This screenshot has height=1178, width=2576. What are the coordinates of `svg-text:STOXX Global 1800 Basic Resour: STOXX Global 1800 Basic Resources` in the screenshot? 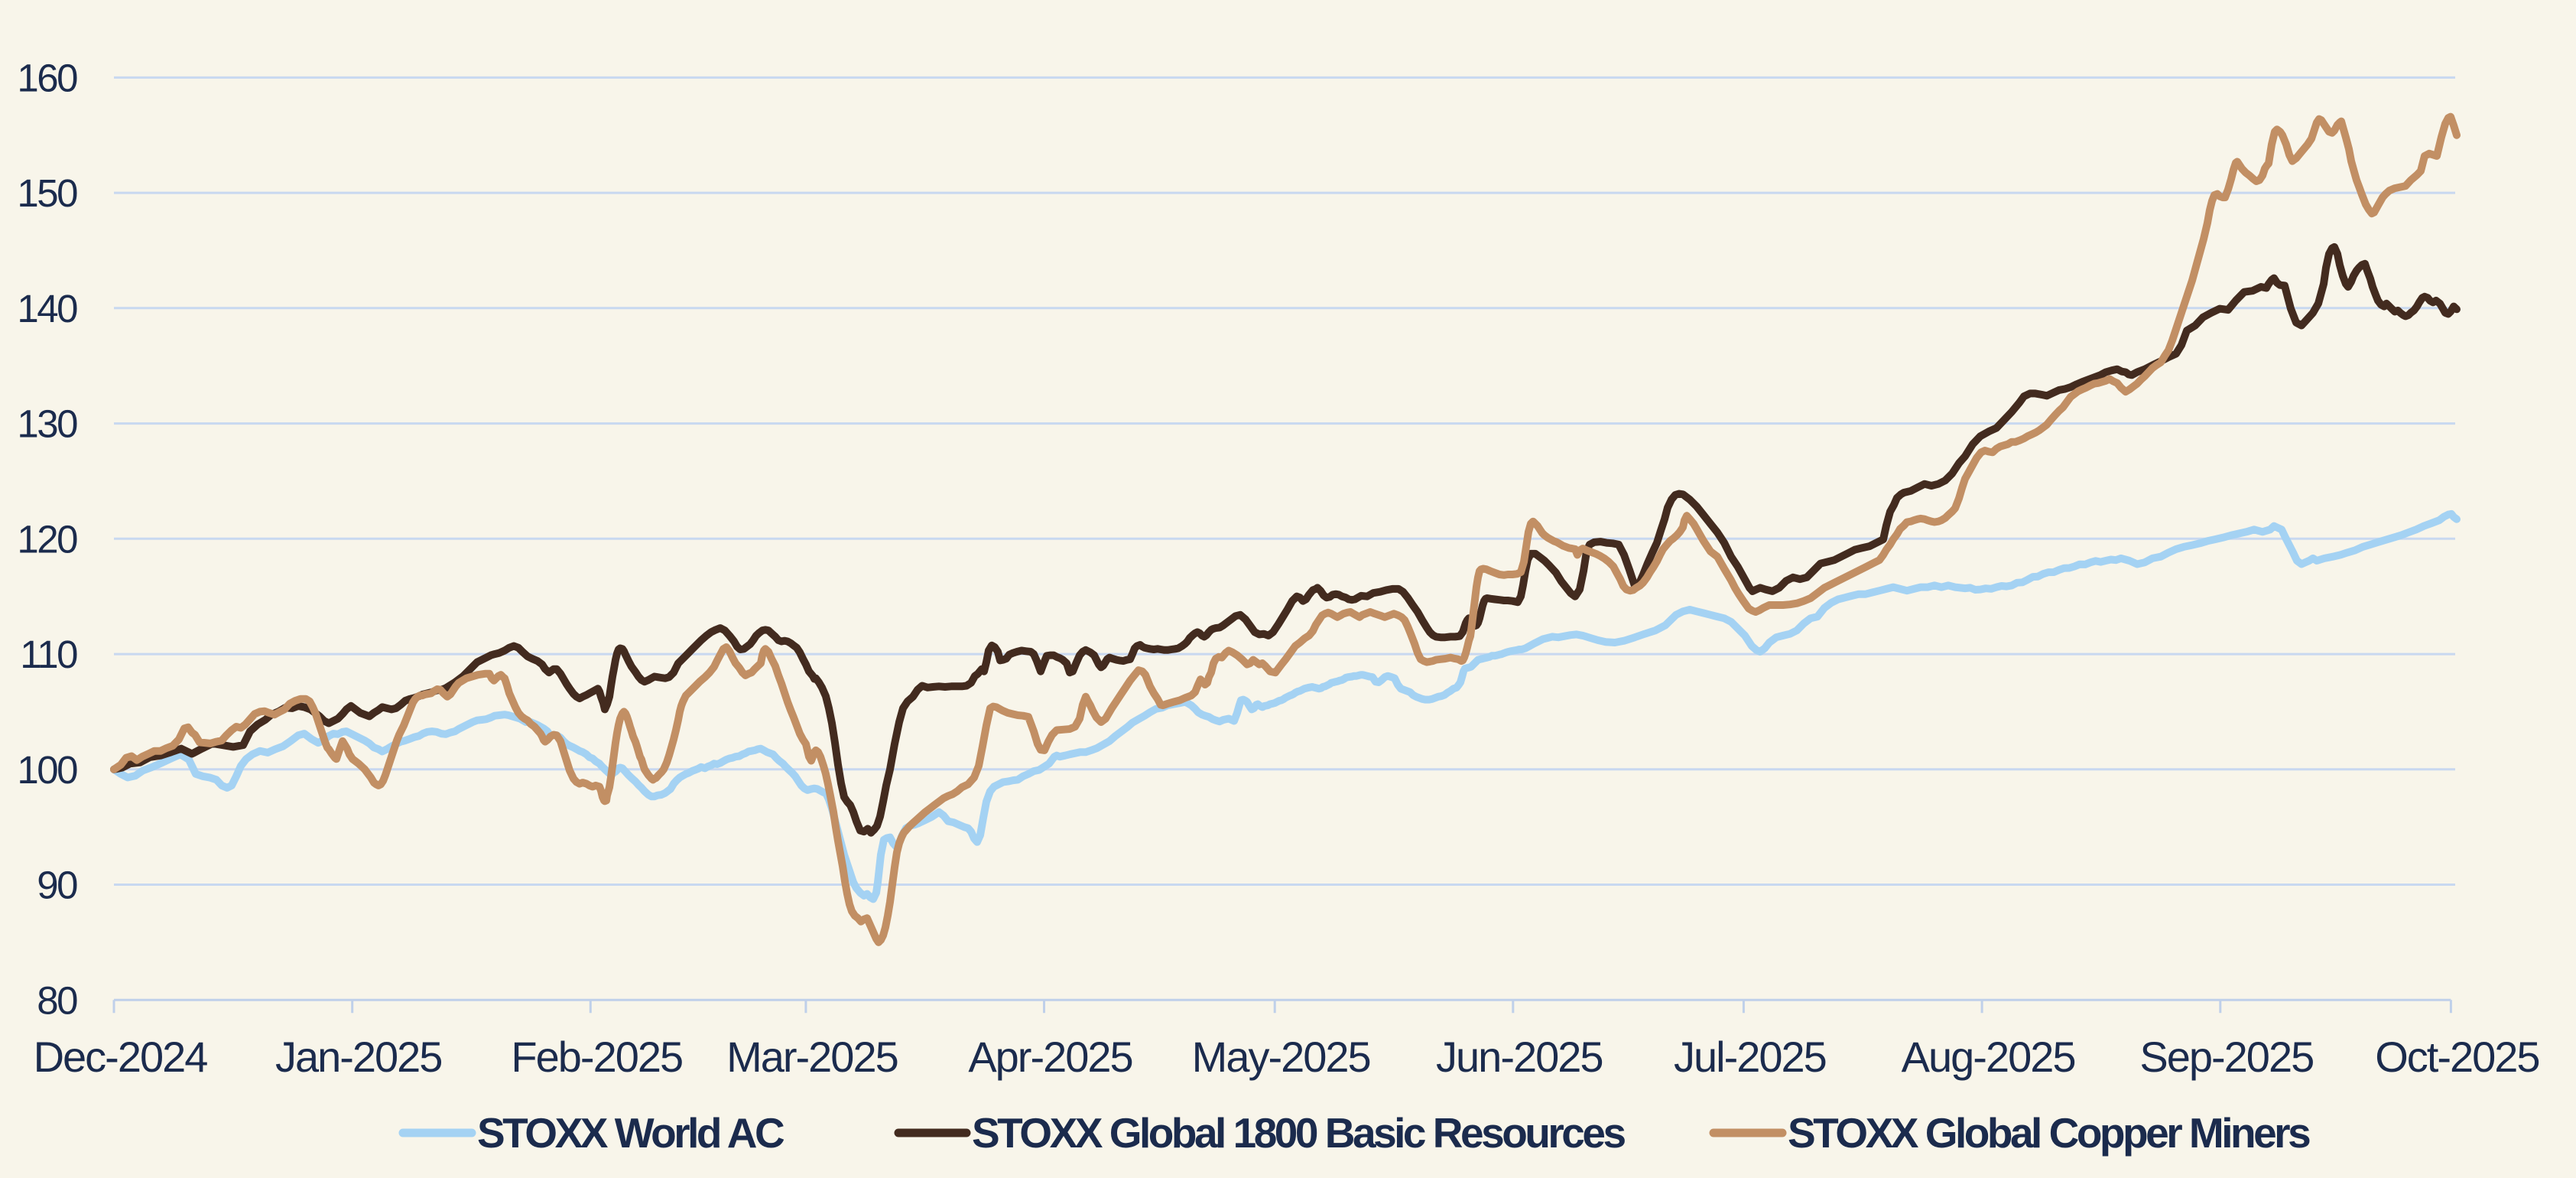 It's located at (1298, 1133).